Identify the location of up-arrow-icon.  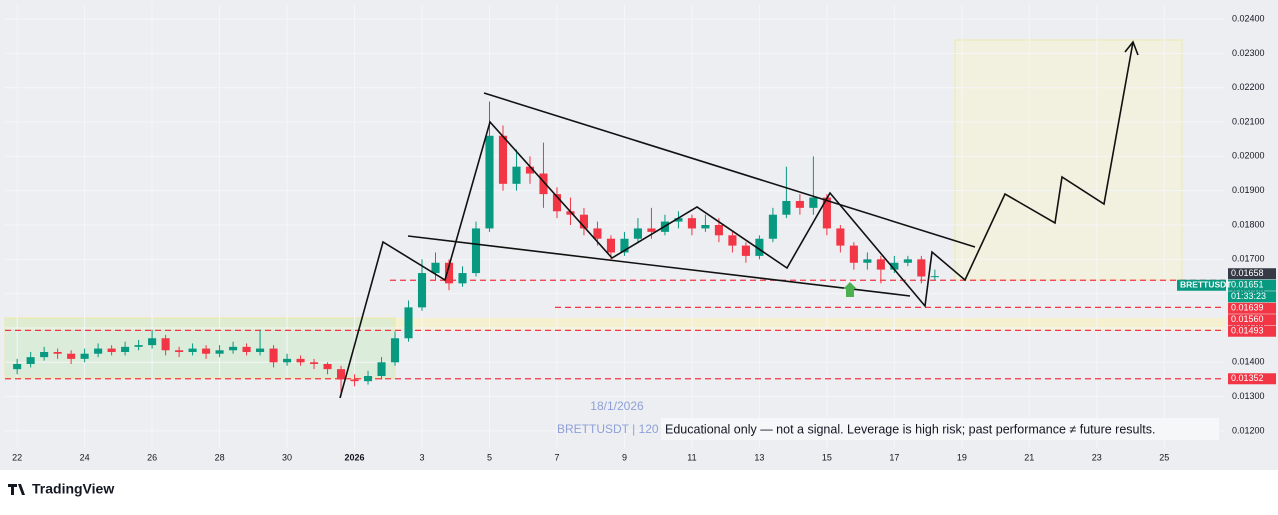
(850, 289).